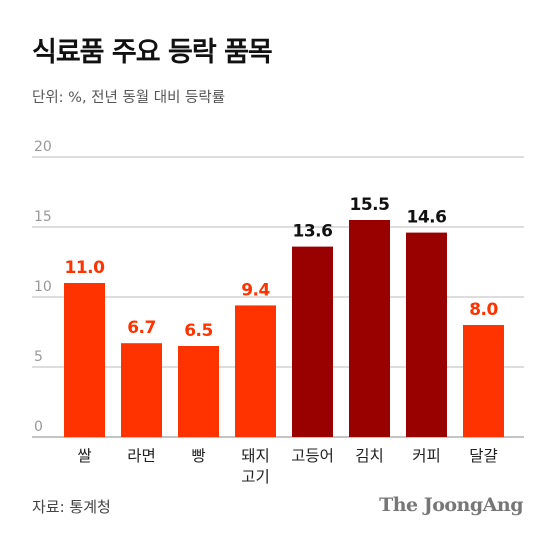  I want to click on x-tick-label-line: 김치, so click(369, 456).